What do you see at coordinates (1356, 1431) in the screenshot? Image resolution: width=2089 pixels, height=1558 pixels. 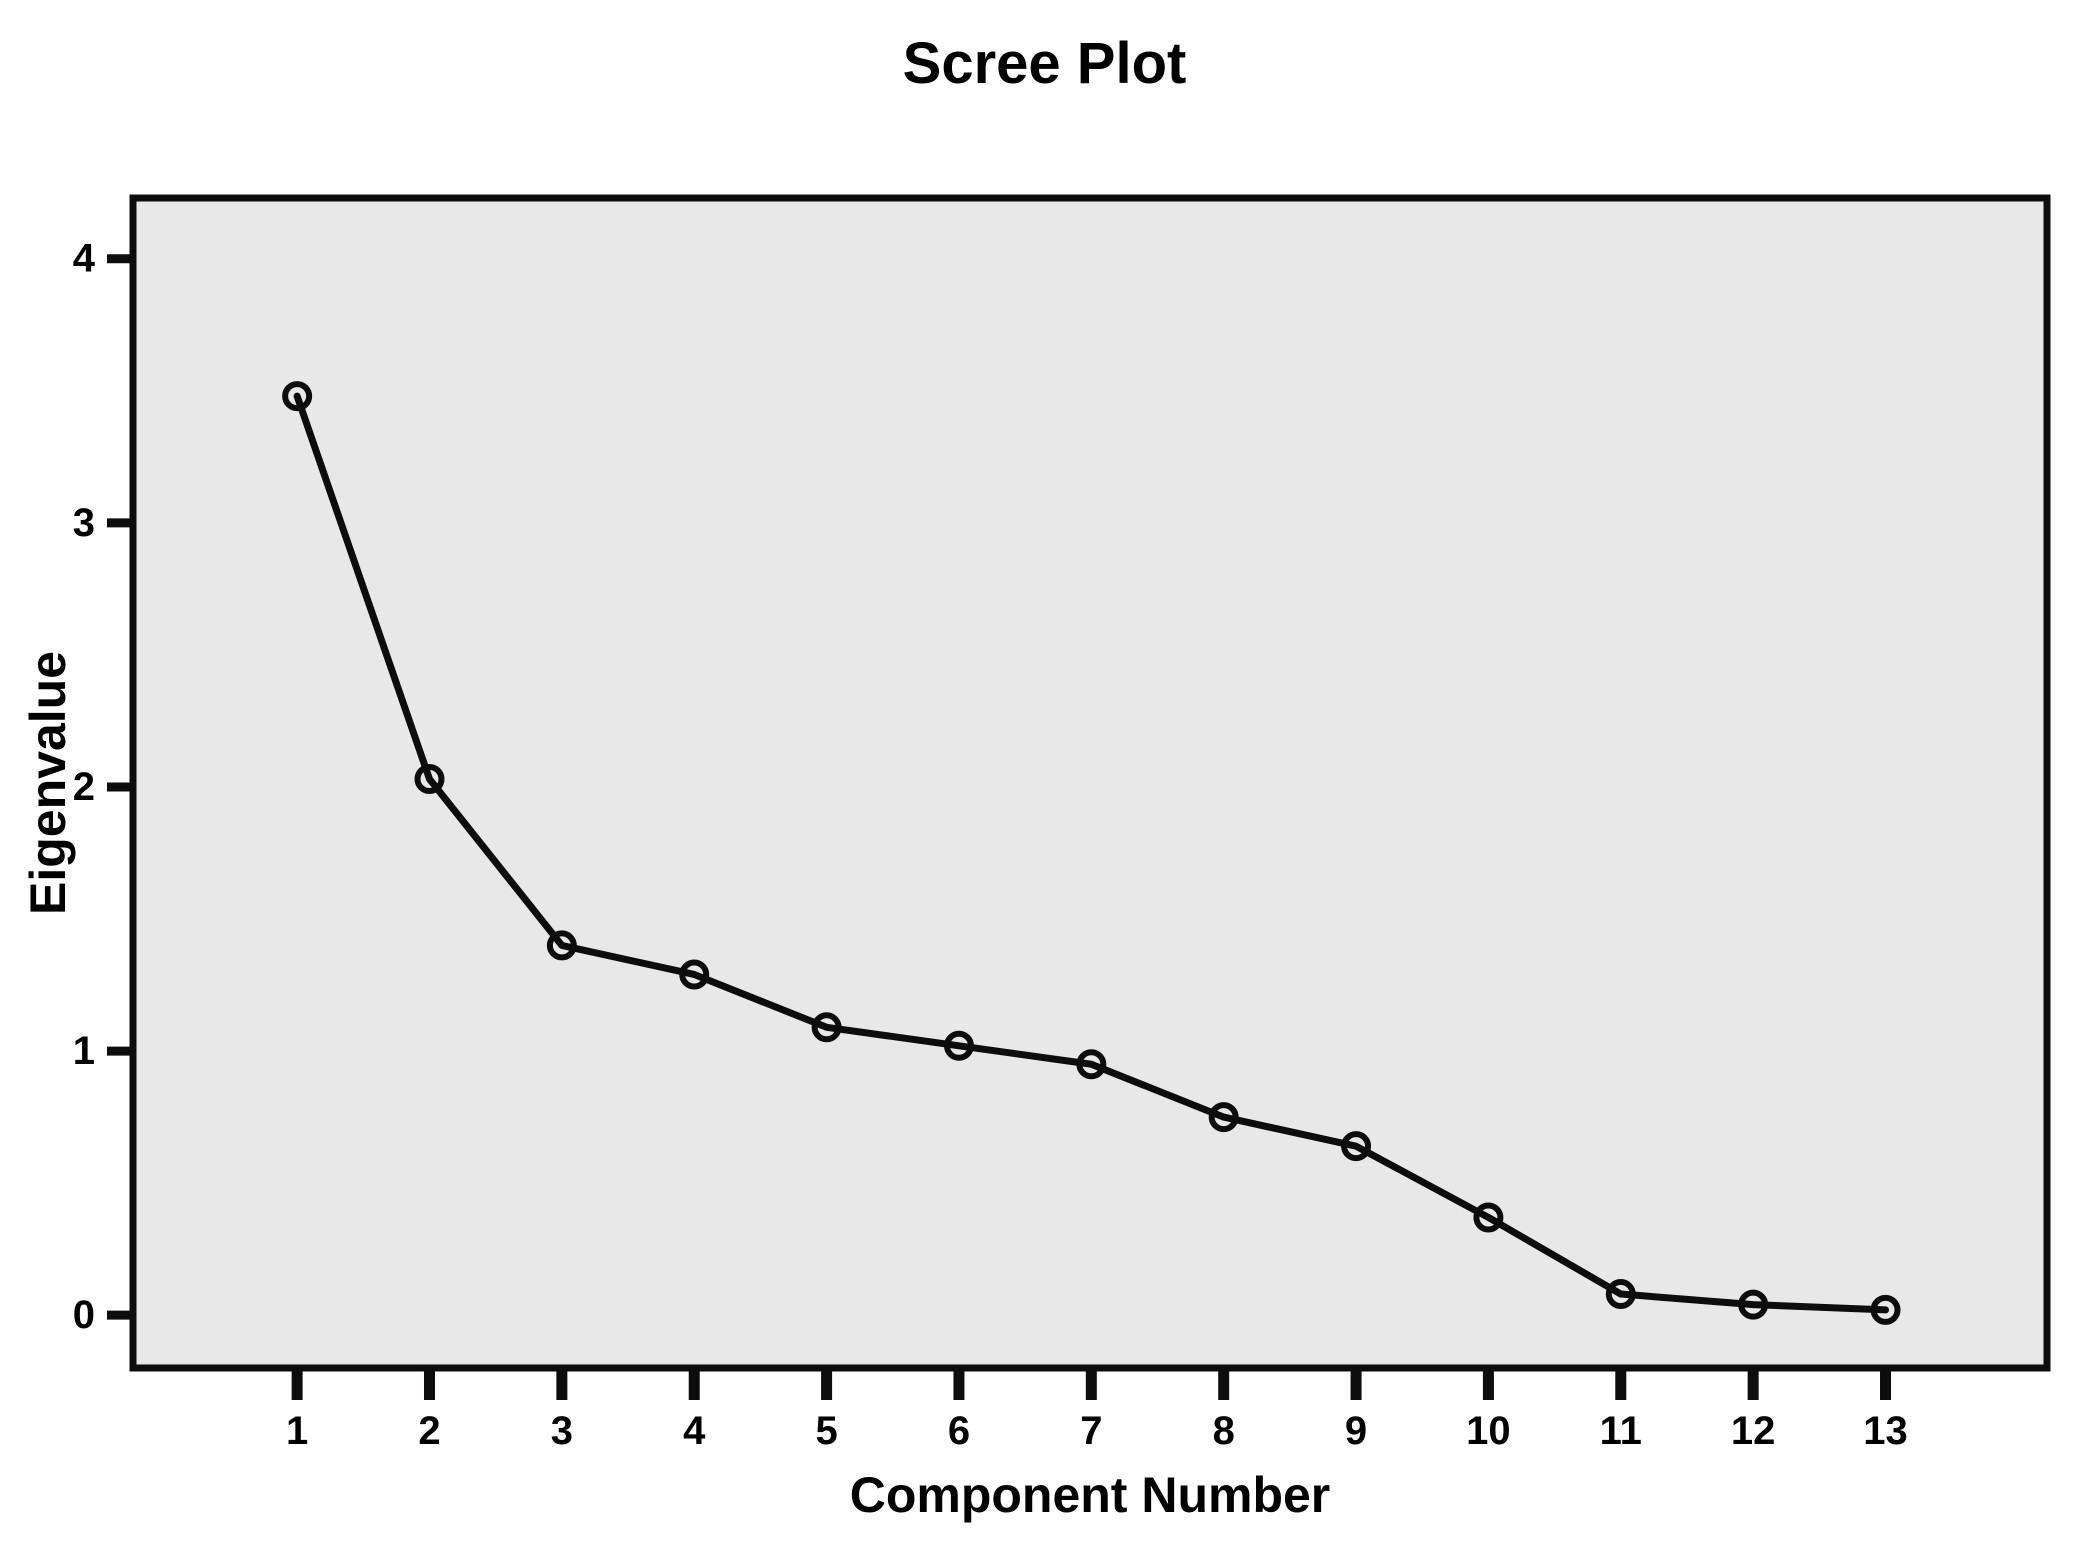 I see `x-tick-label: 9` at bounding box center [1356, 1431].